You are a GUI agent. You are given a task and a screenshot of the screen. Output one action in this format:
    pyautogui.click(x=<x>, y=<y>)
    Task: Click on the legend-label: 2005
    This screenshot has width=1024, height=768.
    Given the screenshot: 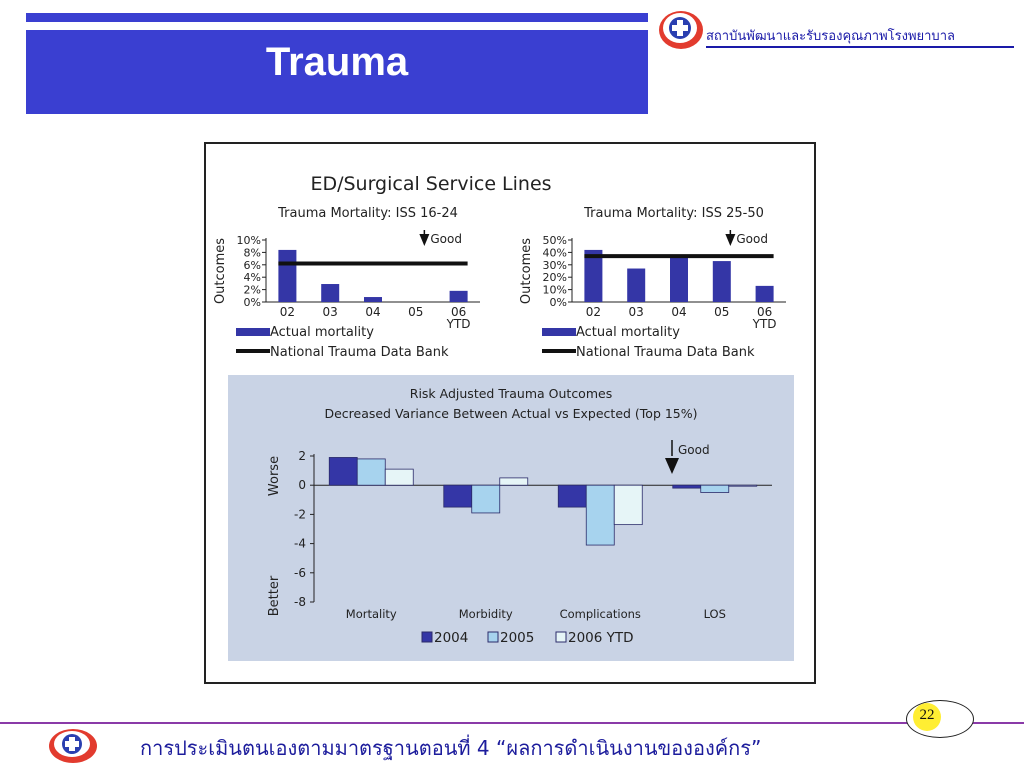 What is the action you would take?
    pyautogui.click(x=517, y=638)
    